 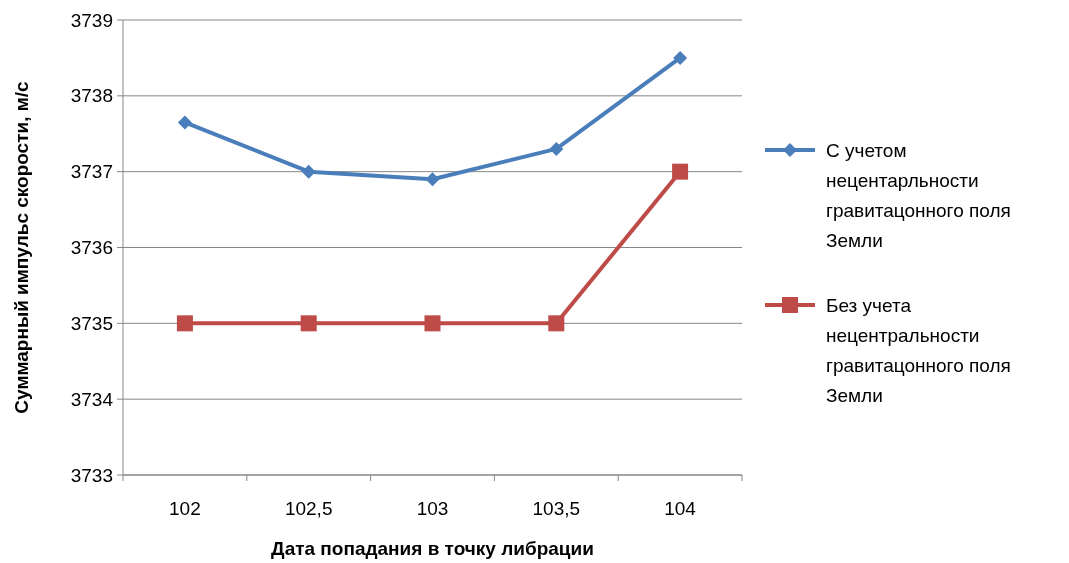 I want to click on x-tick-label: 102,5, so click(x=308, y=508).